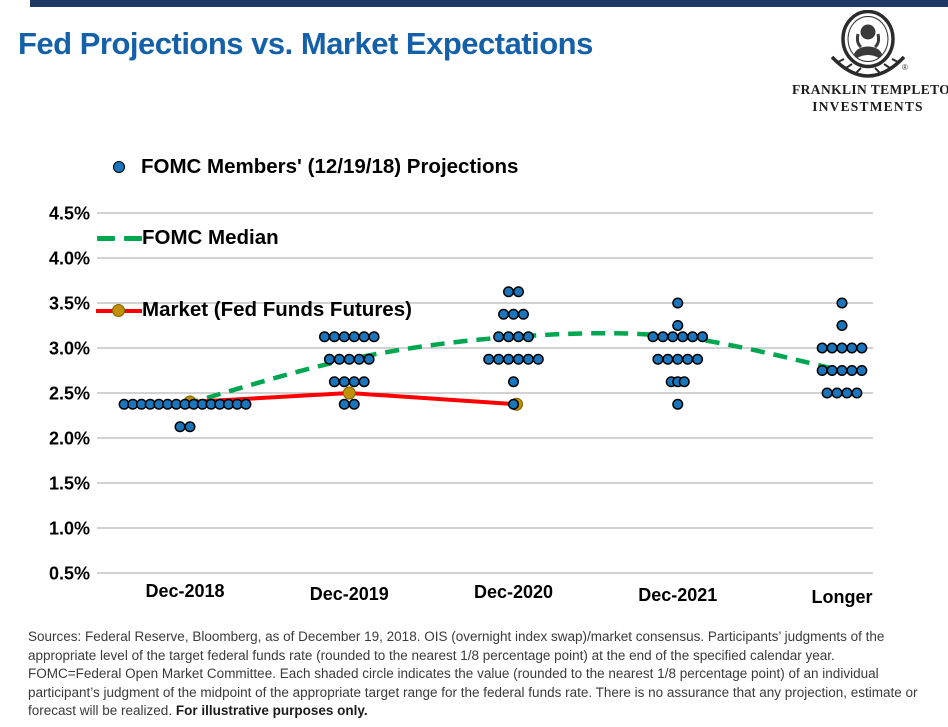  What do you see at coordinates (184, 591) in the screenshot?
I see `x-tick-label: Dec-2018` at bounding box center [184, 591].